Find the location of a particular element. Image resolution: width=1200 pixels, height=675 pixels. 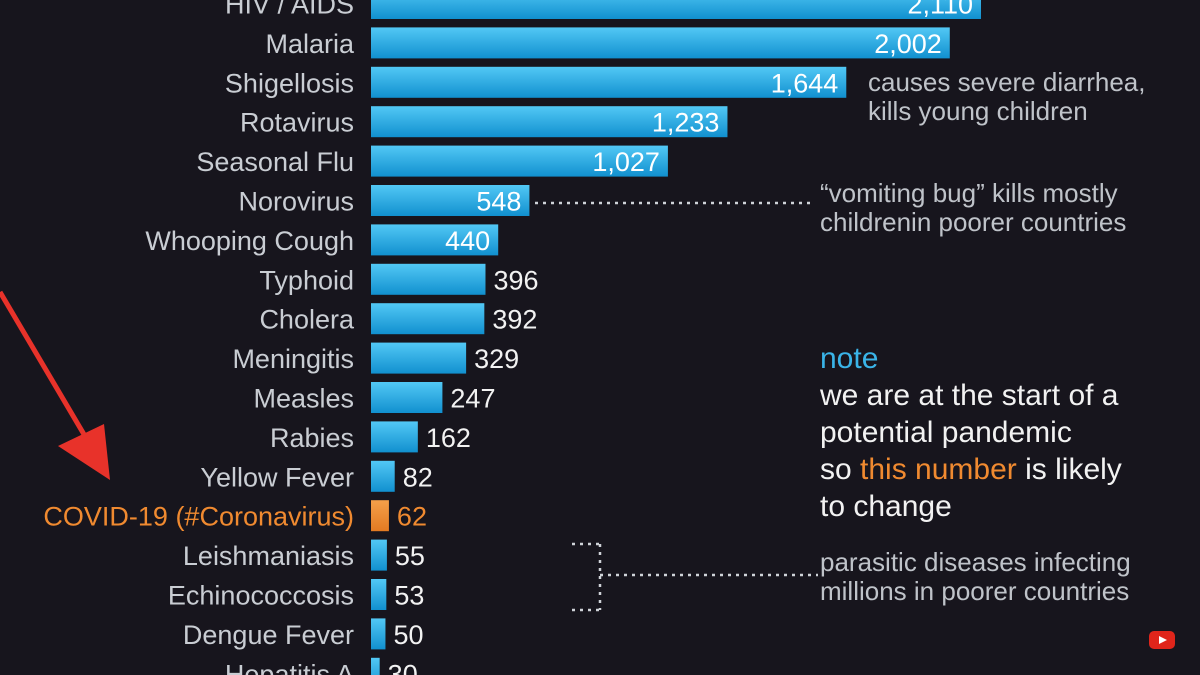

category-label: Measles is located at coordinates (303, 399).